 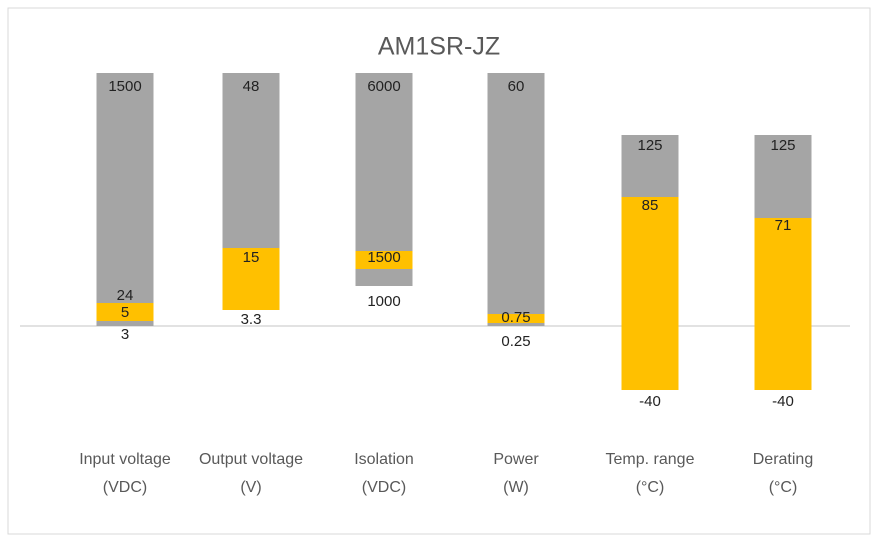 What do you see at coordinates (439, 47) in the screenshot?
I see `chart-title: AM1SR-JZ` at bounding box center [439, 47].